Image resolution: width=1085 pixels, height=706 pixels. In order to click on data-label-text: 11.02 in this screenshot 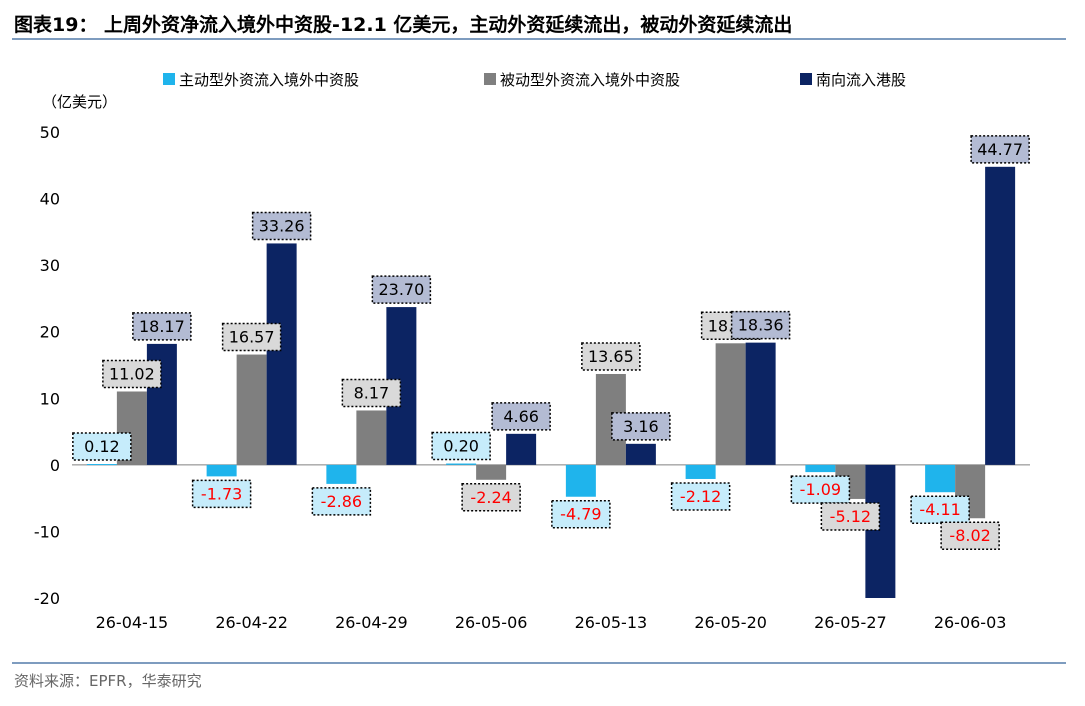, I will do `click(132, 373)`.